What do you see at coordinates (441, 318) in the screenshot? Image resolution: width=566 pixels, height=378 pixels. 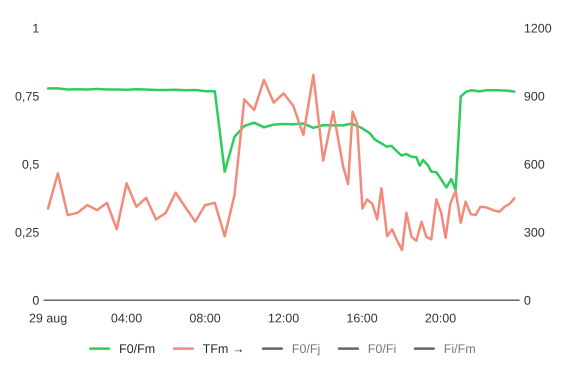 I see `x-tick-label: 20:00` at bounding box center [441, 318].